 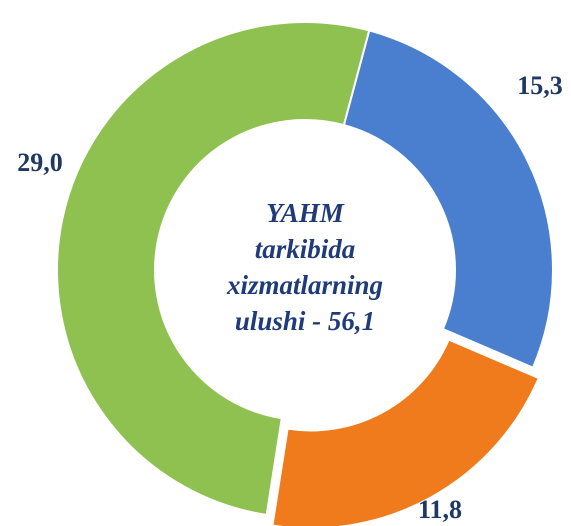 I want to click on center-text: xizmatlarning, so click(x=304, y=285).